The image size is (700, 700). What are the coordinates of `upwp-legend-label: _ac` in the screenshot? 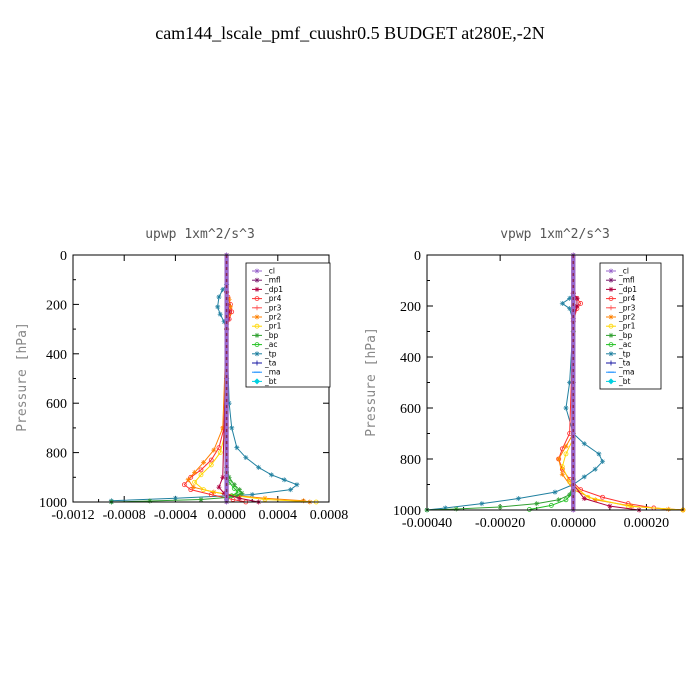 It's located at (270, 344).